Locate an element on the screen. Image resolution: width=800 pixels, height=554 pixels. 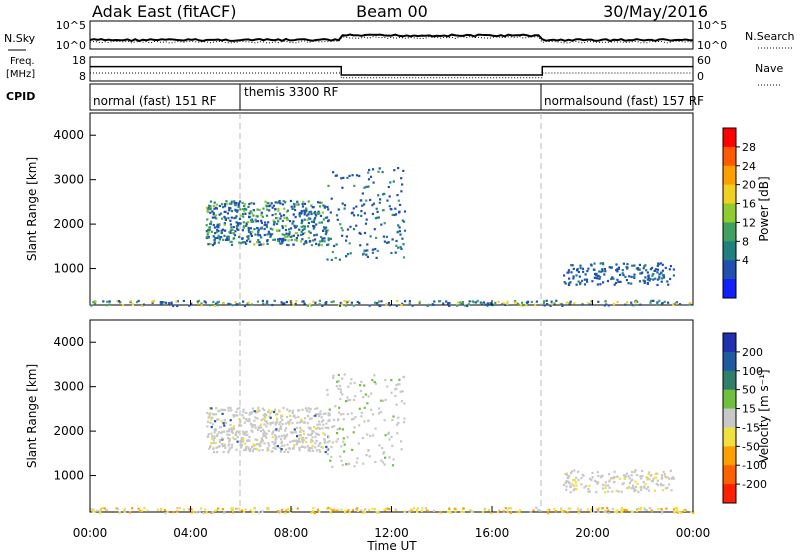
freq-frame is located at coordinates (391, 69).